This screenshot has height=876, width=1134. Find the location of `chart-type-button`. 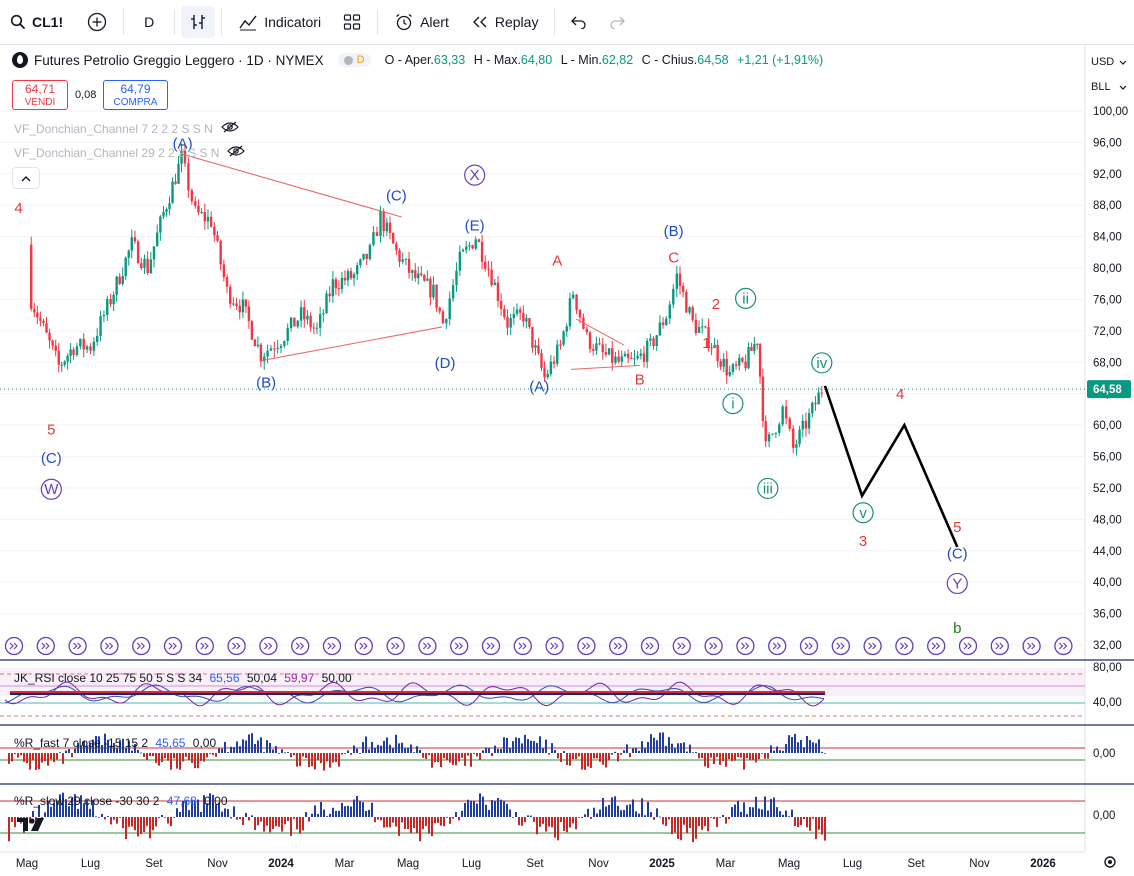

chart-type-button is located at coordinates (198, 22).